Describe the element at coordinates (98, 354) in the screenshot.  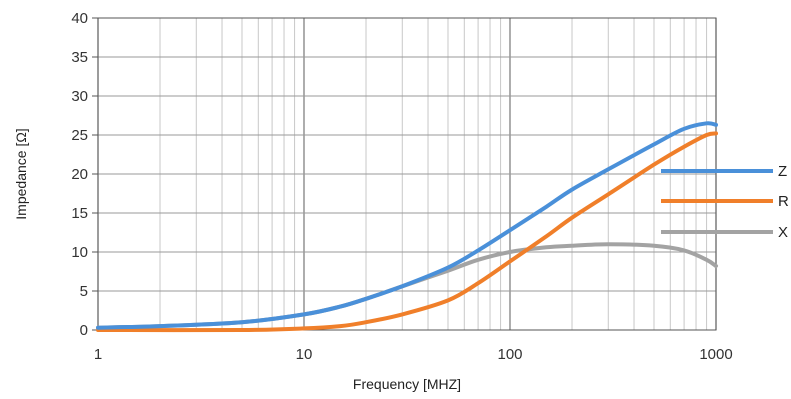
I see `x-tick-label: 1` at that location.